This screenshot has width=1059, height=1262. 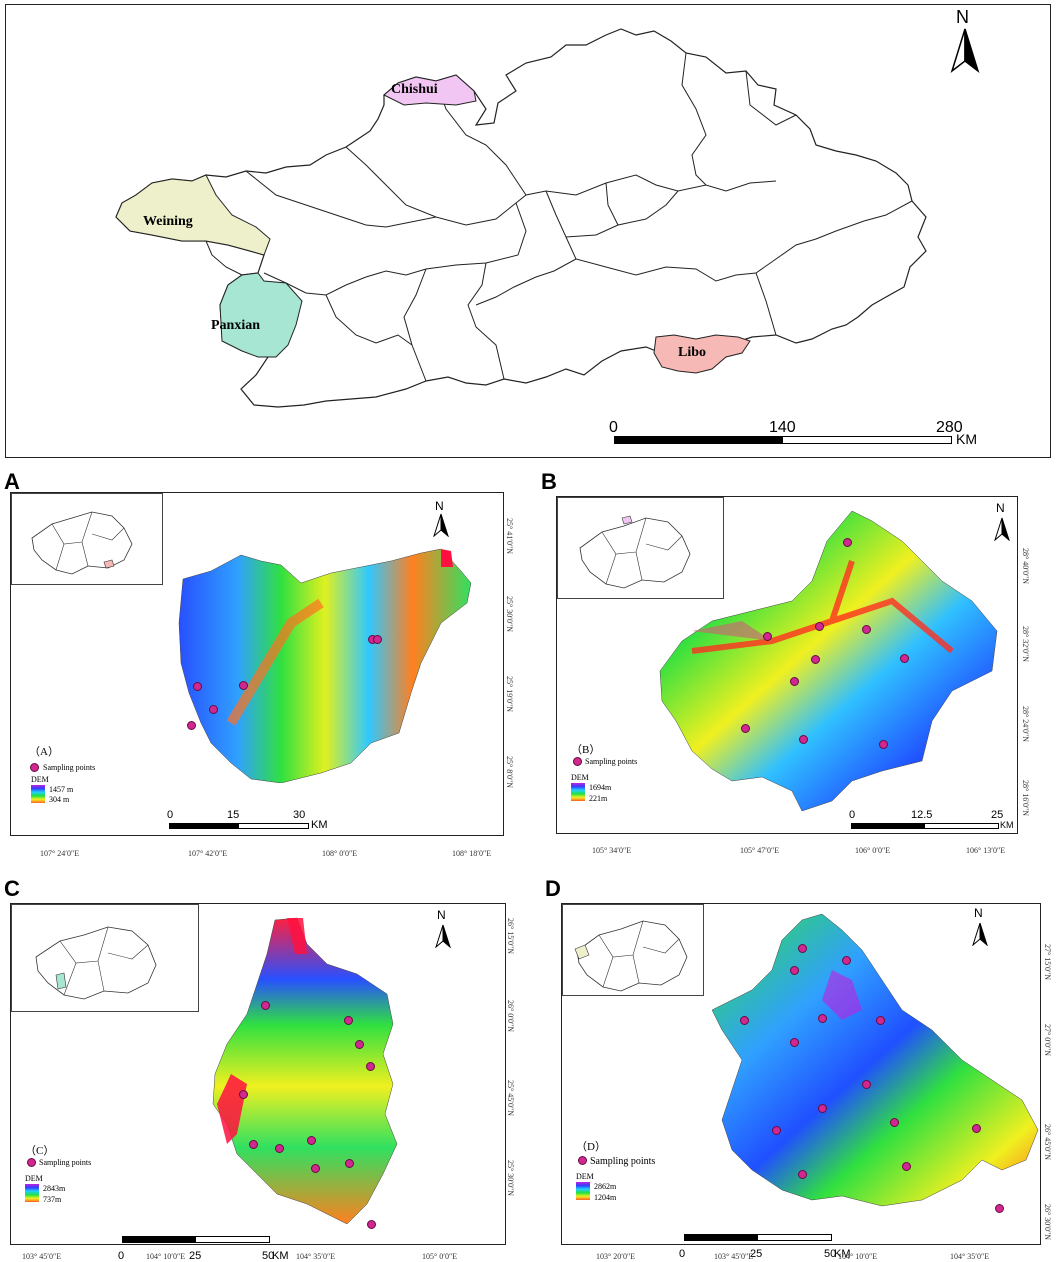 I want to click on panel-d-frame: （D） Sampling points DEM 2862m 1204m N, so click(x=801, y=1074).